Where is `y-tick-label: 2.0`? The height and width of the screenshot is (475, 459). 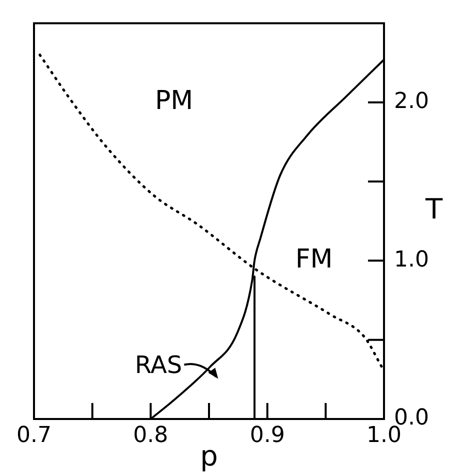 y-tick-label: 2.0 is located at coordinates (412, 101).